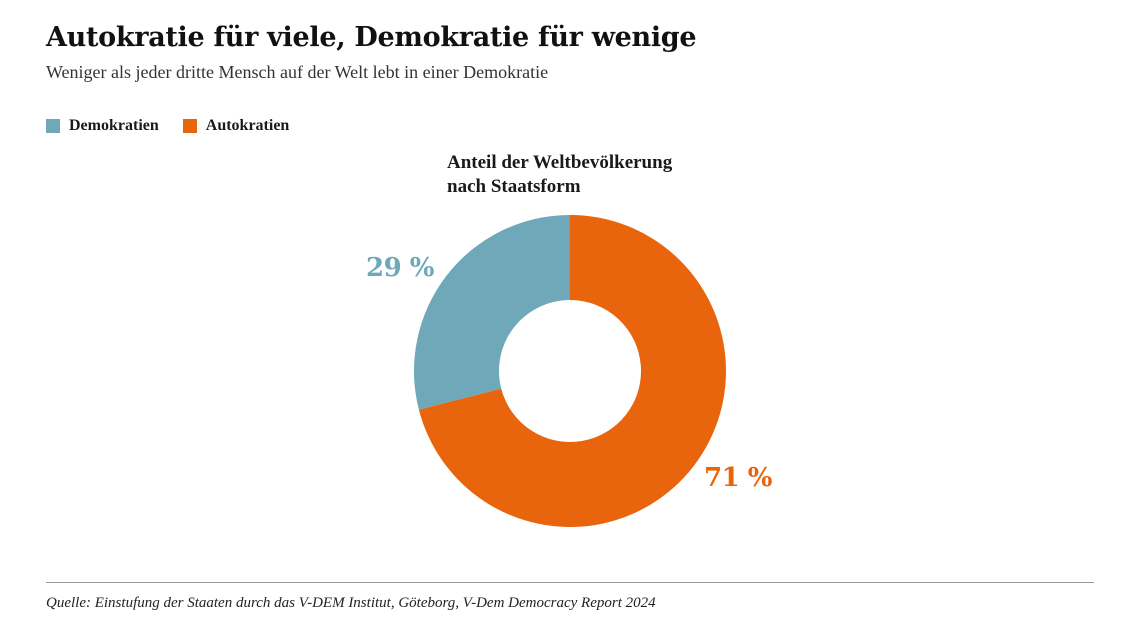 This screenshot has height=641, width=1140. Describe the element at coordinates (570, 582) in the screenshot. I see `footer-divider` at that location.